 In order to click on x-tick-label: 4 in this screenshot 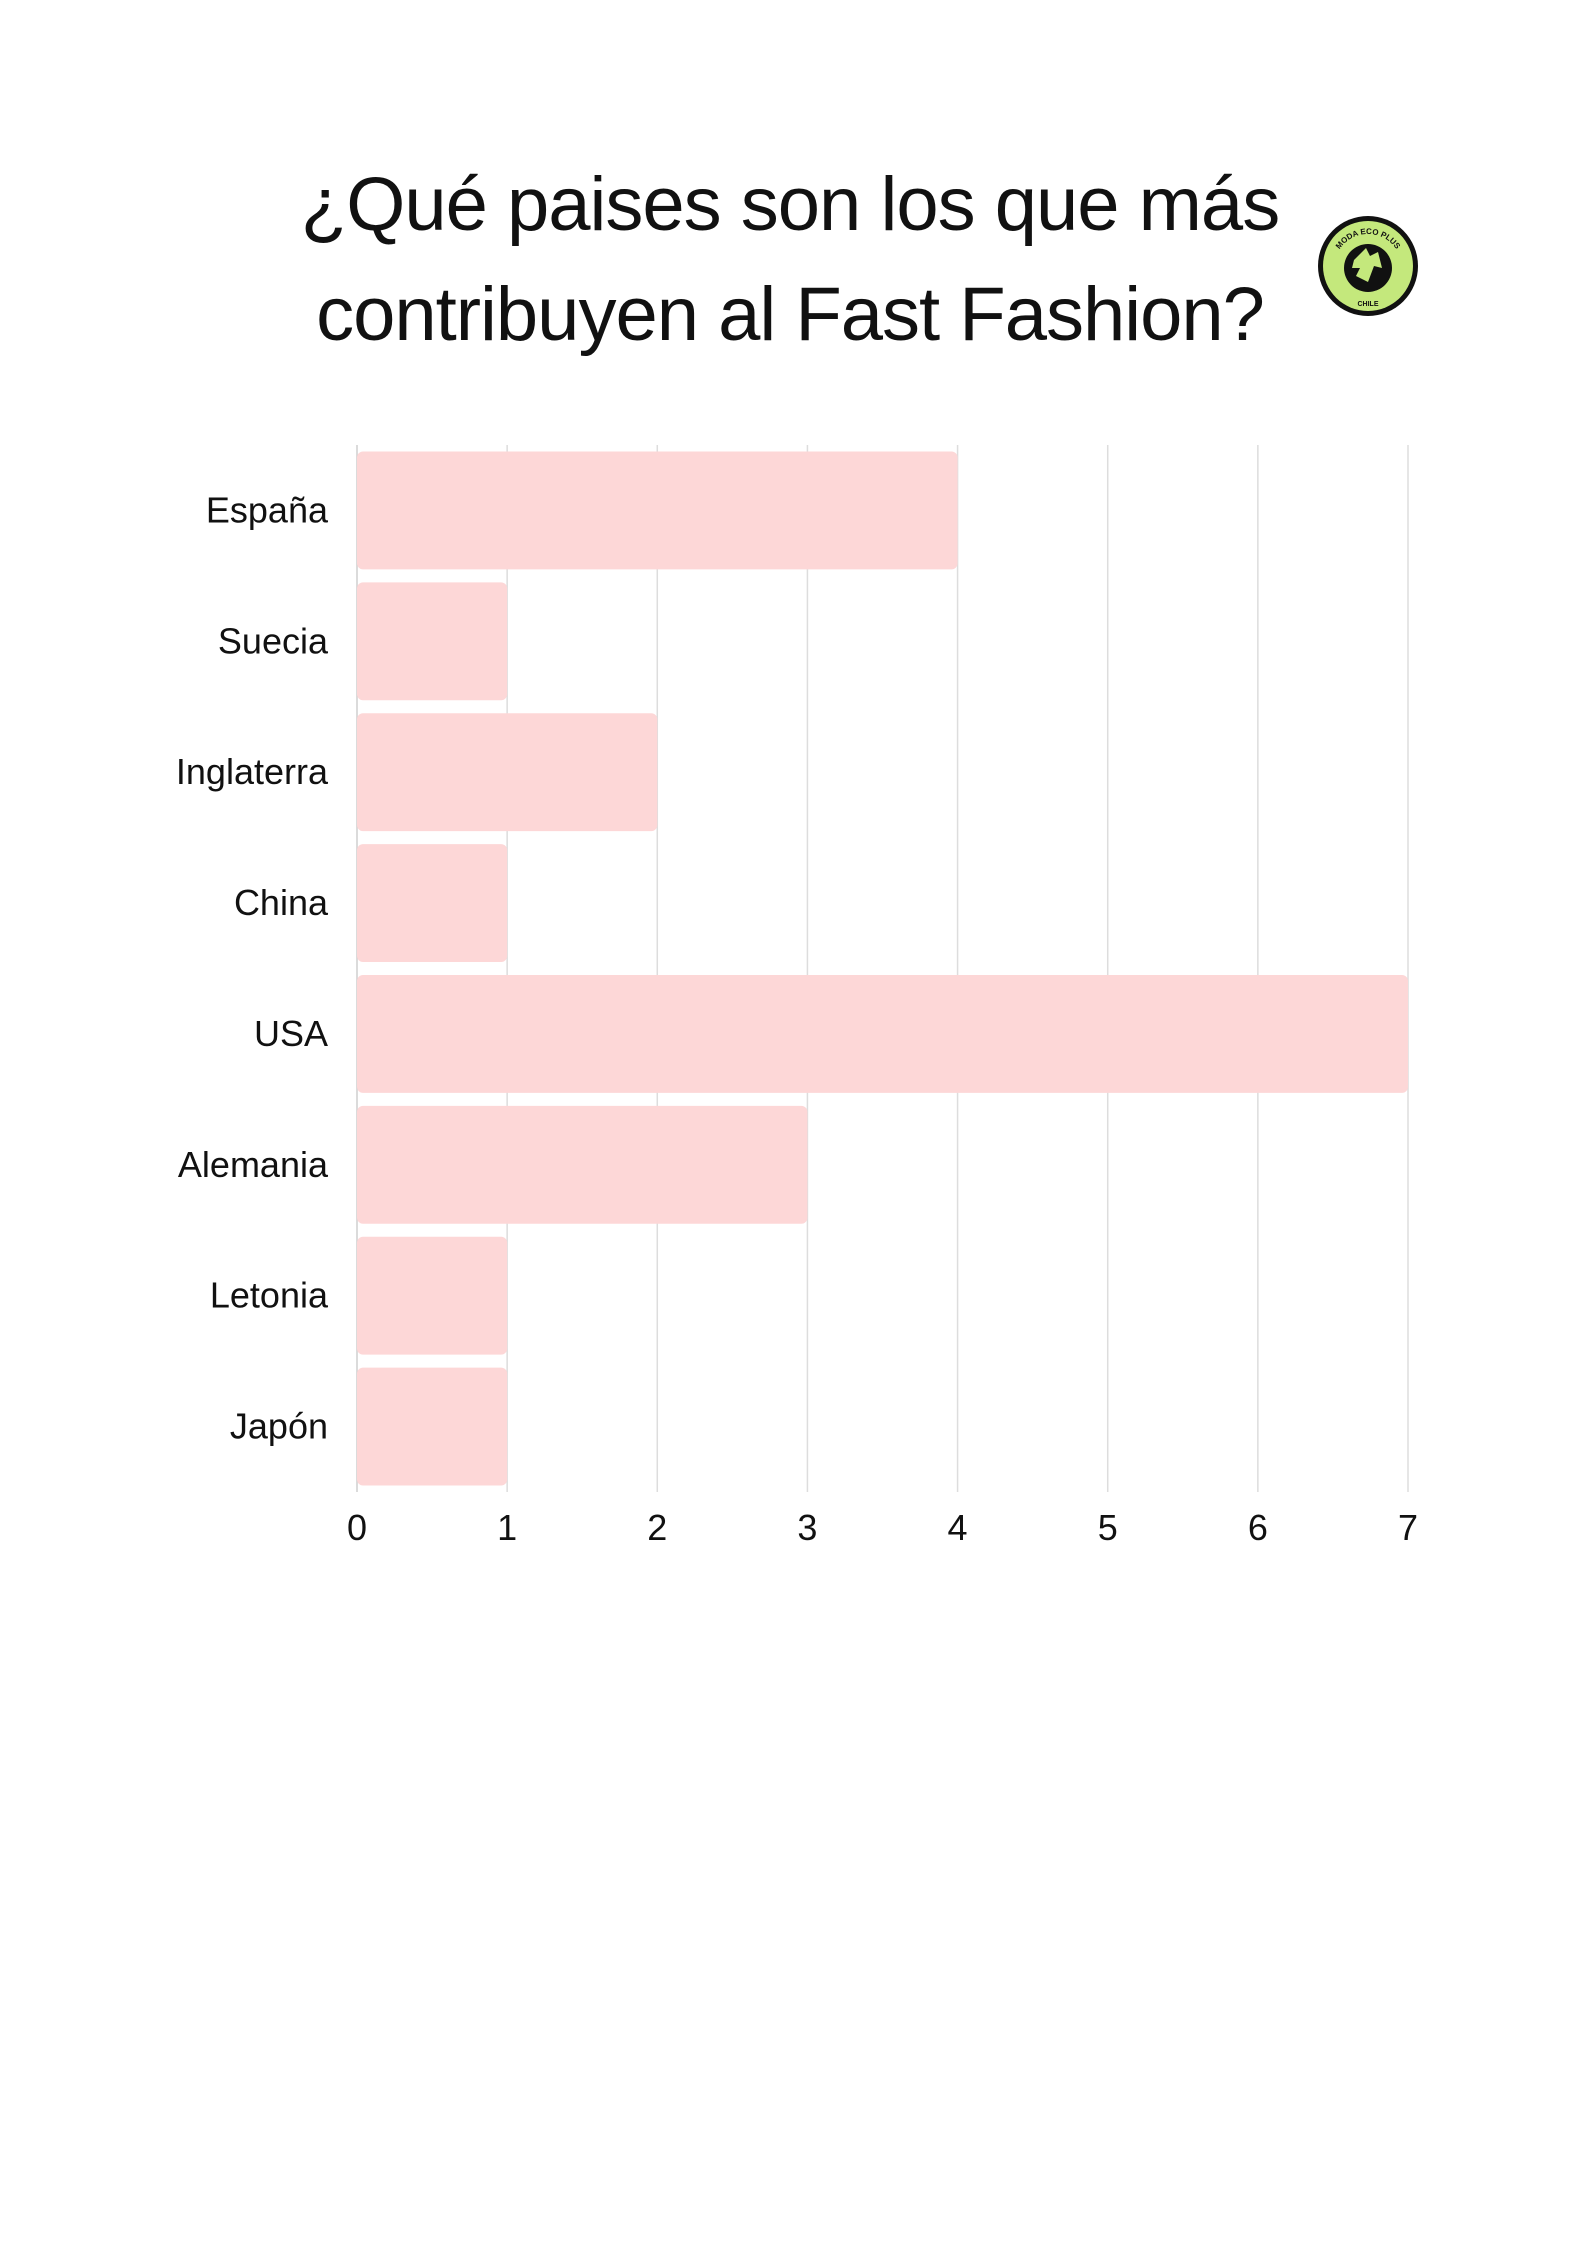, I will do `click(958, 1527)`.